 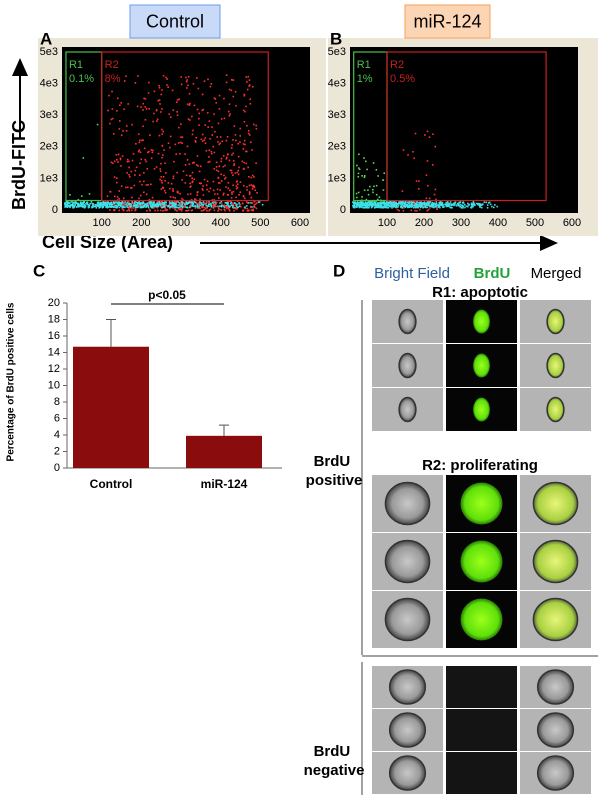 I want to click on gate-percent: 8%, so click(x=113, y=79).